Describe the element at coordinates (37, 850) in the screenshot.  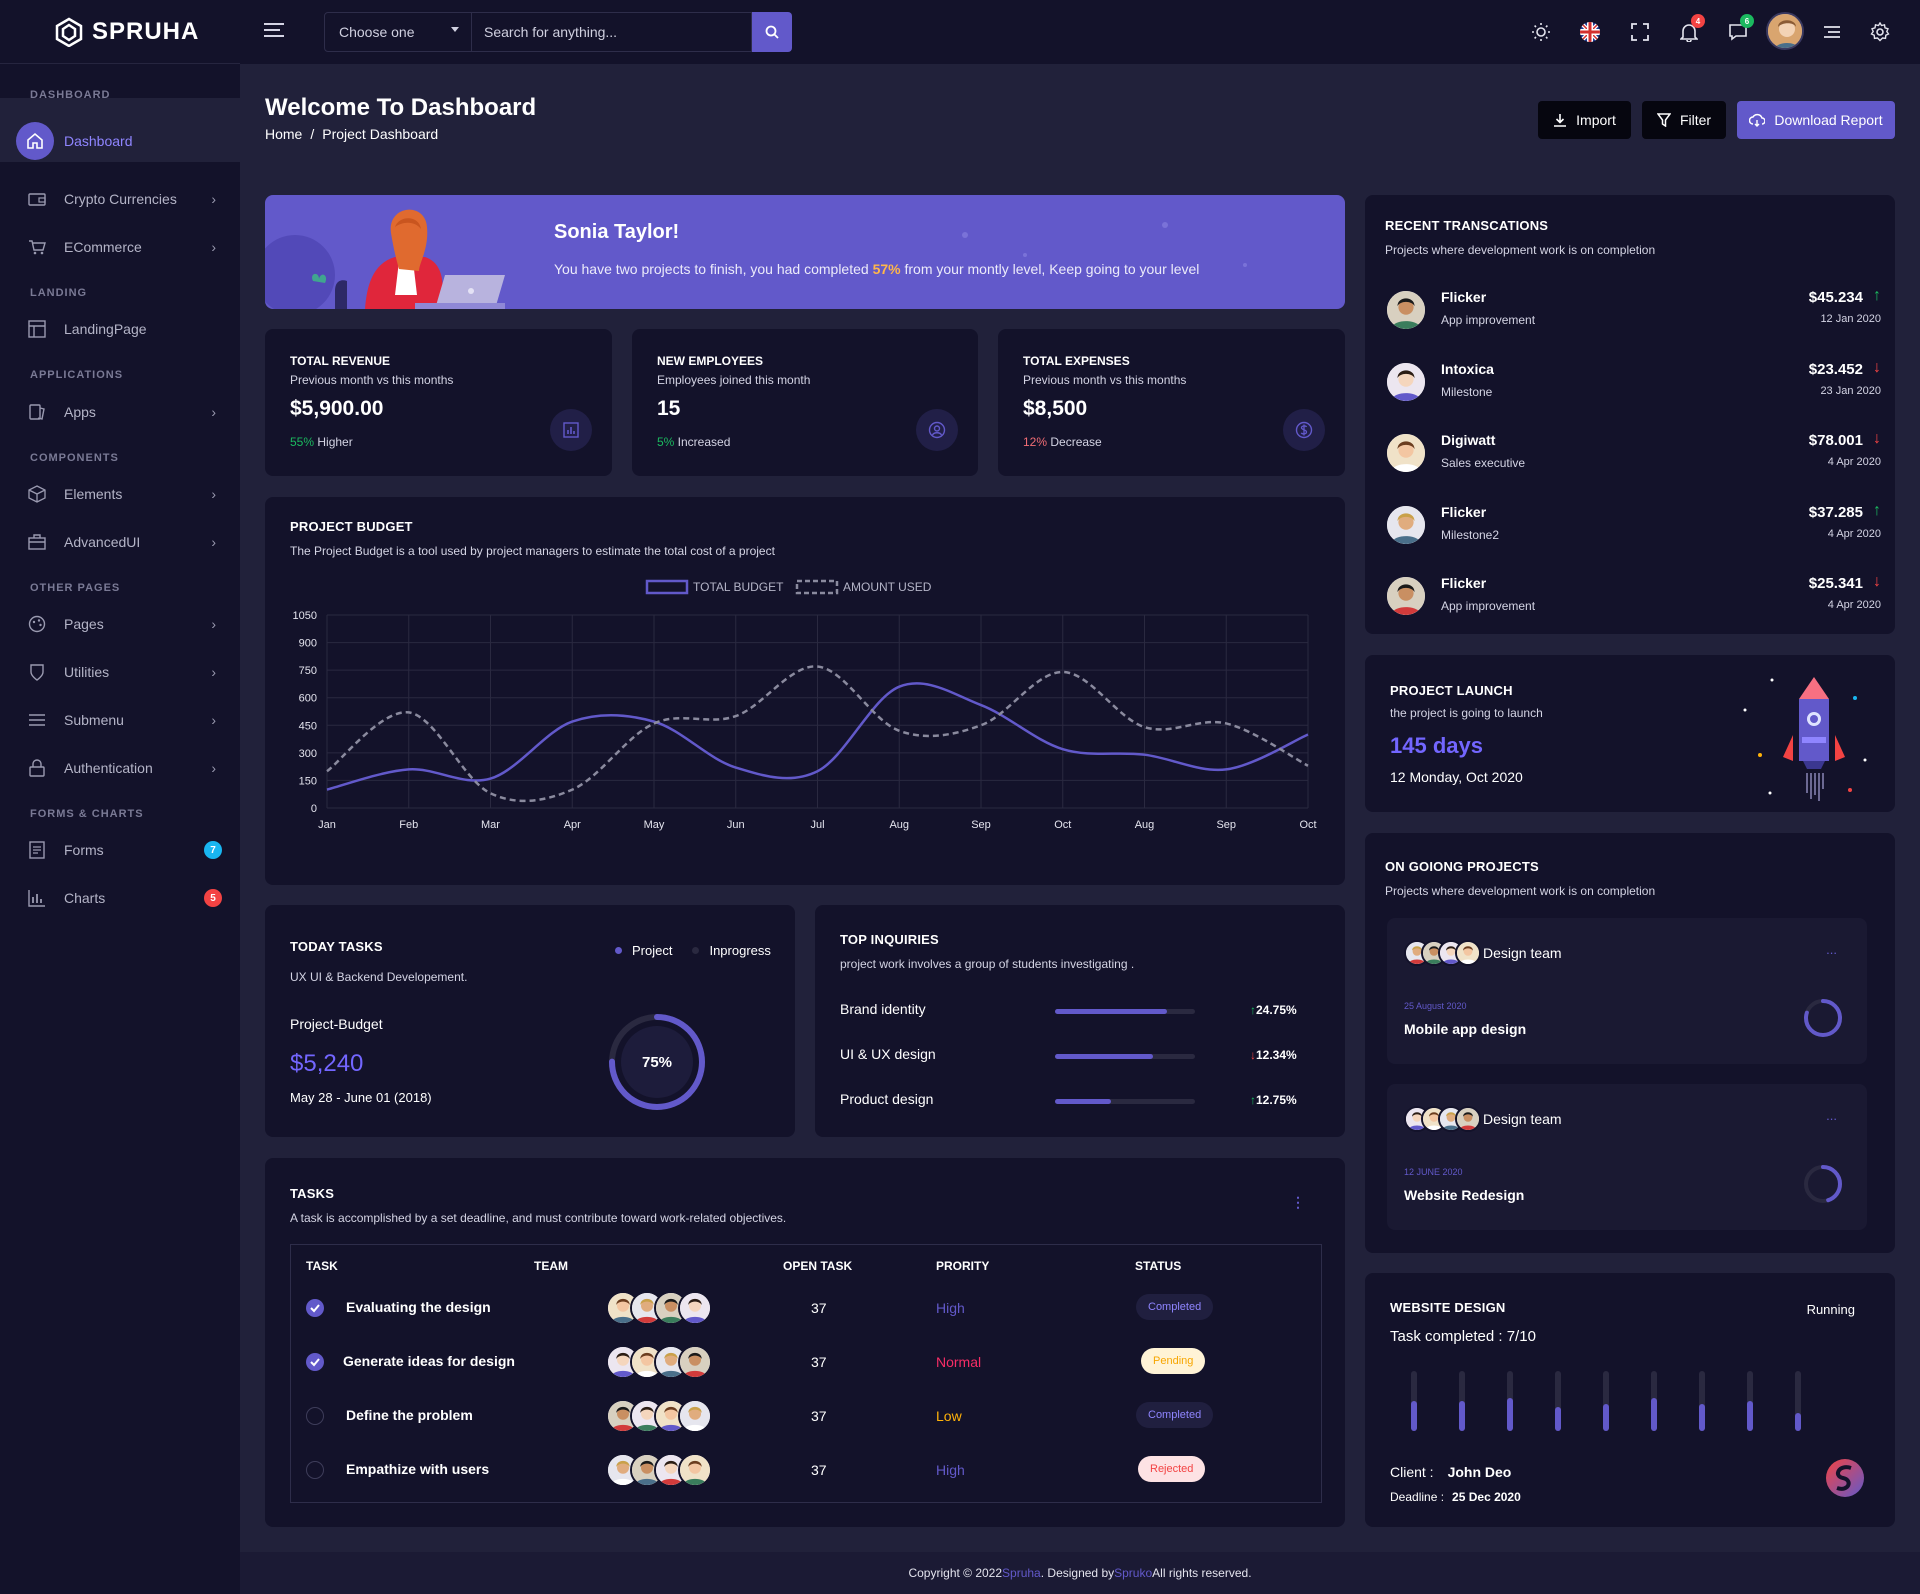
I see `document-icon` at that location.